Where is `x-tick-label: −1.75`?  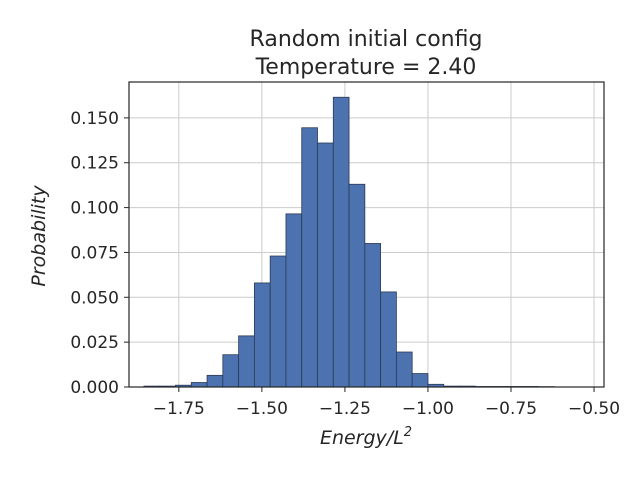 x-tick-label: −1.75 is located at coordinates (179, 409).